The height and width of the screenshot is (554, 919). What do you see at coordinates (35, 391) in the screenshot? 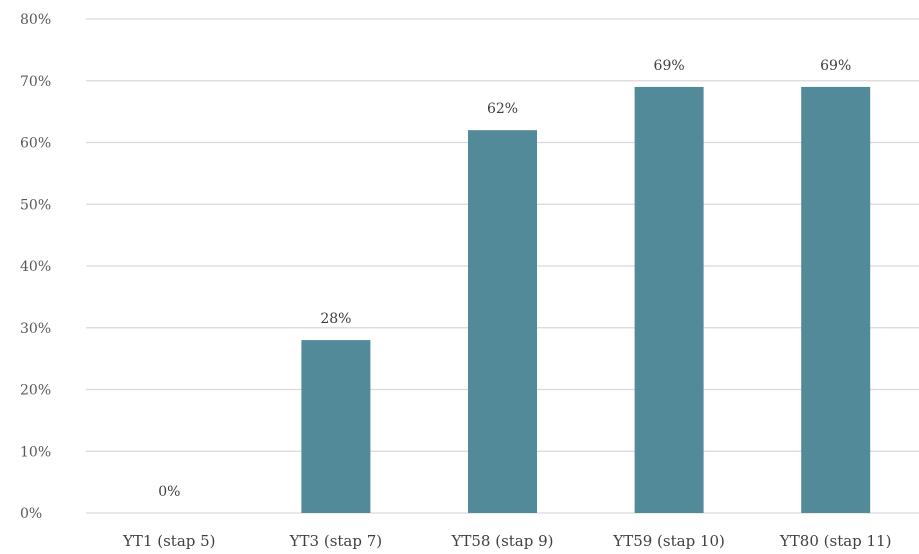
I see `y-tick-label: 20%` at bounding box center [35, 391].